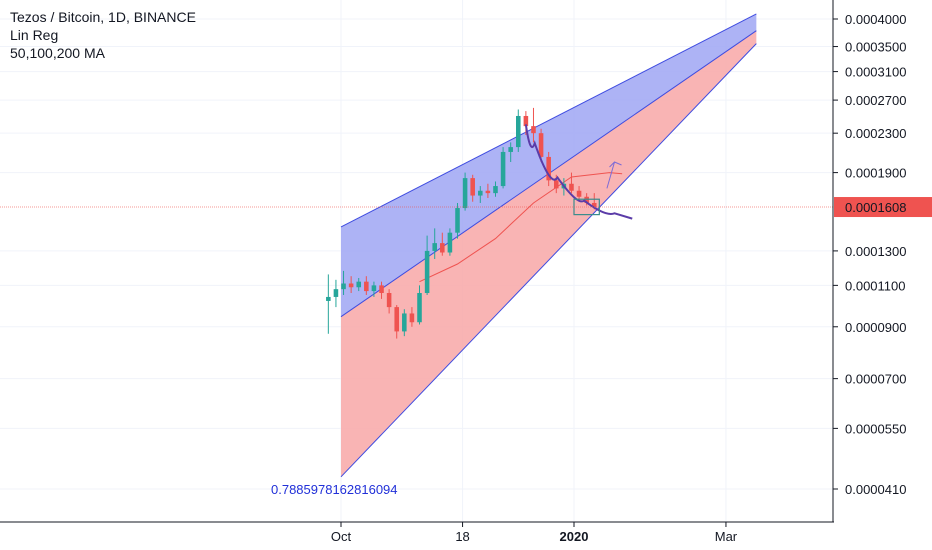 The width and height of the screenshot is (932, 550). I want to click on price-tick-label: 0.0001100, so click(875, 285).